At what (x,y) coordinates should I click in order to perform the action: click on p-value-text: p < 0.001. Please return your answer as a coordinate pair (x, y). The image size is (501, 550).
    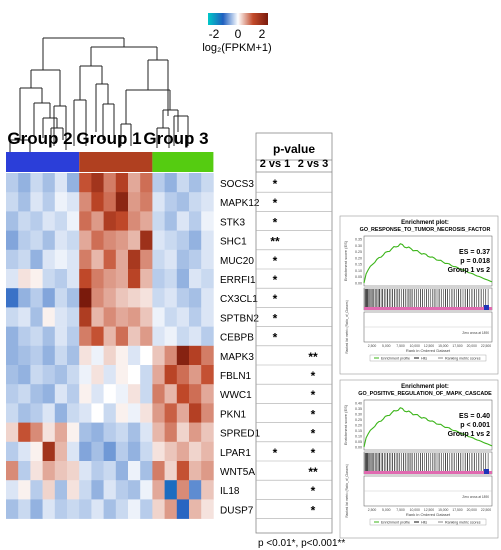
    Looking at the image, I should click on (475, 425).